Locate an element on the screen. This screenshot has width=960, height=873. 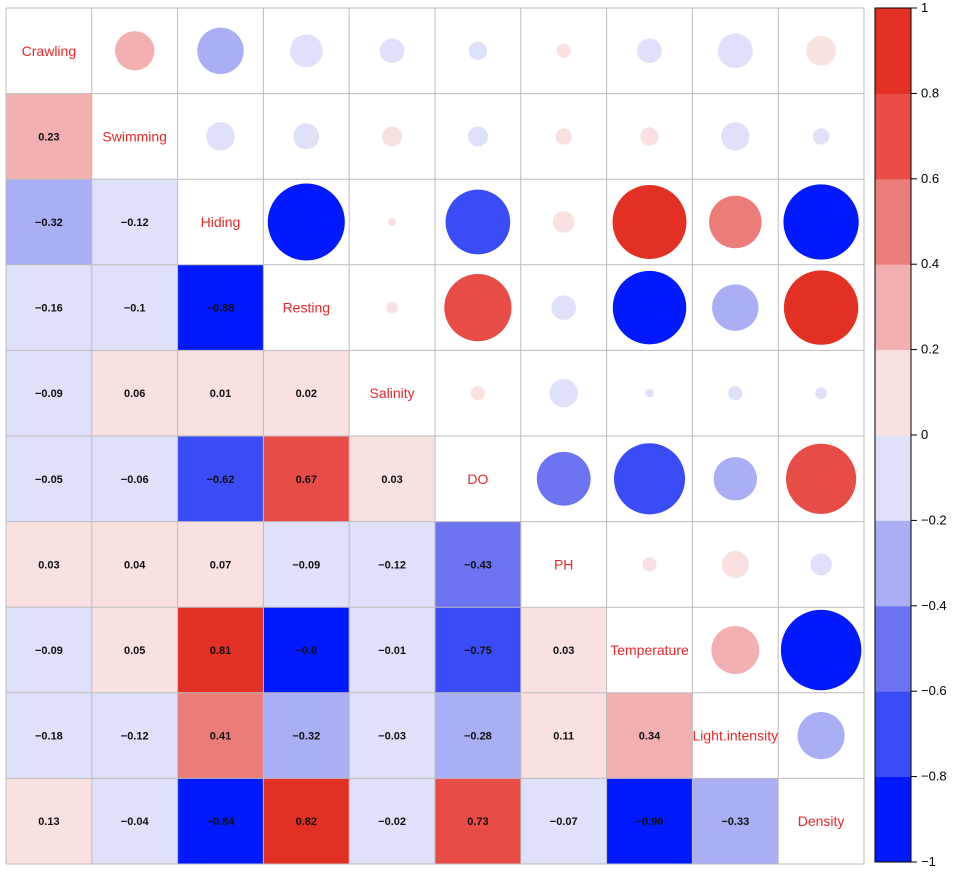
value-label: 0.81 is located at coordinates (220, 651).